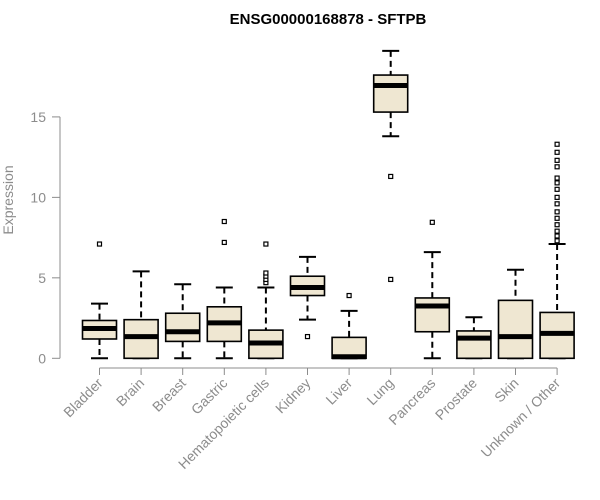 The height and width of the screenshot is (500, 600). Describe the element at coordinates (130, 392) in the screenshot. I see `x-tick-label: Brain` at that location.